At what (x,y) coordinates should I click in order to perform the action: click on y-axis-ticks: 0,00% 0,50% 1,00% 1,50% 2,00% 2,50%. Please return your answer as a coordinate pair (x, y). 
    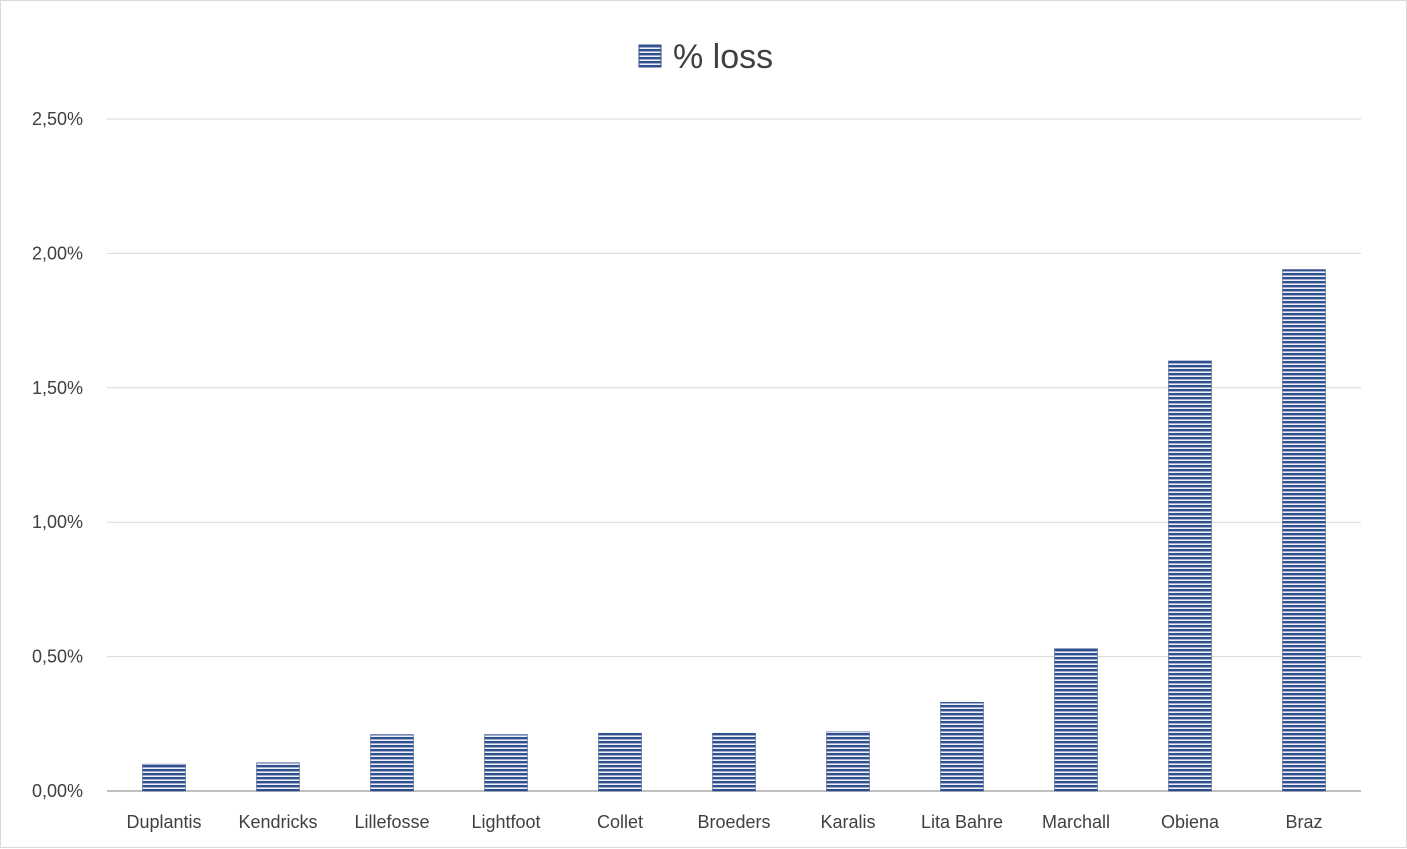
    Looking at the image, I should click on (57, 455).